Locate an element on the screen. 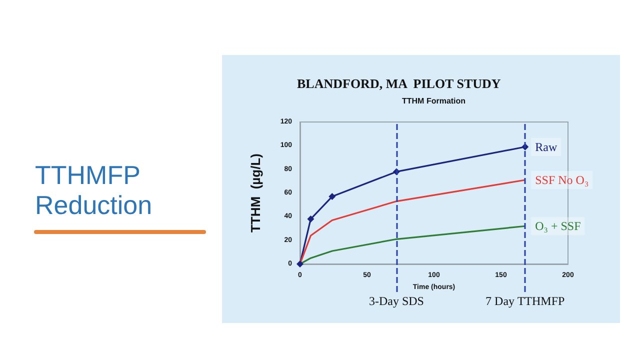 This screenshot has height=360, width=640. ref-line-label: 3-Day SDS is located at coordinates (396, 301).